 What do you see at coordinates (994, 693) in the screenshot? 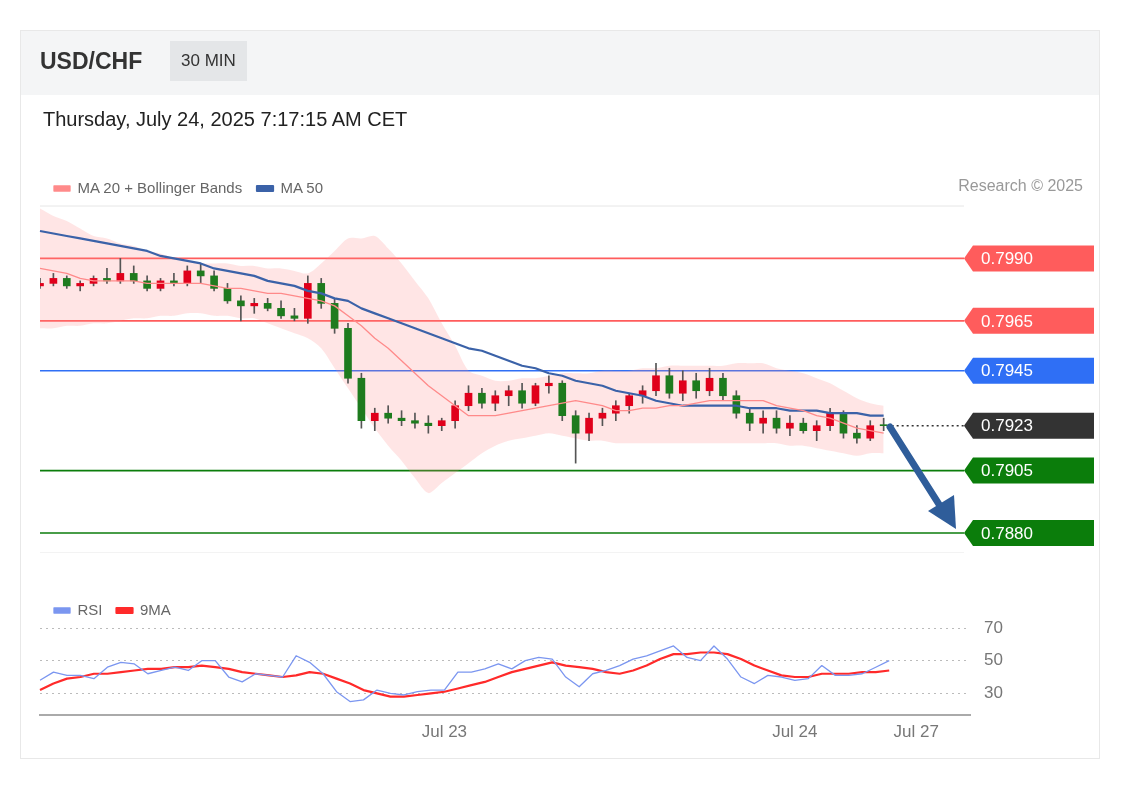
I see `y-tick-label: 30` at bounding box center [994, 693].